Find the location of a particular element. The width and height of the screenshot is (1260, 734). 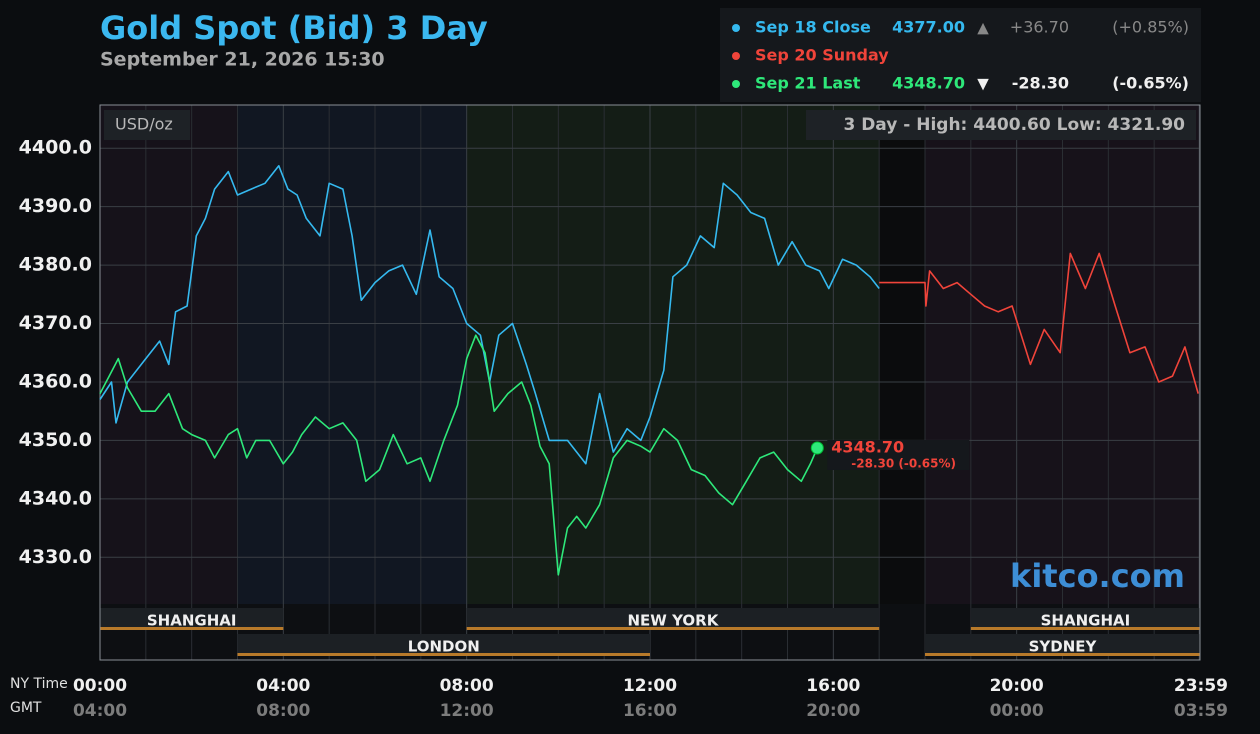

unit-label: USD/oz is located at coordinates (144, 124).